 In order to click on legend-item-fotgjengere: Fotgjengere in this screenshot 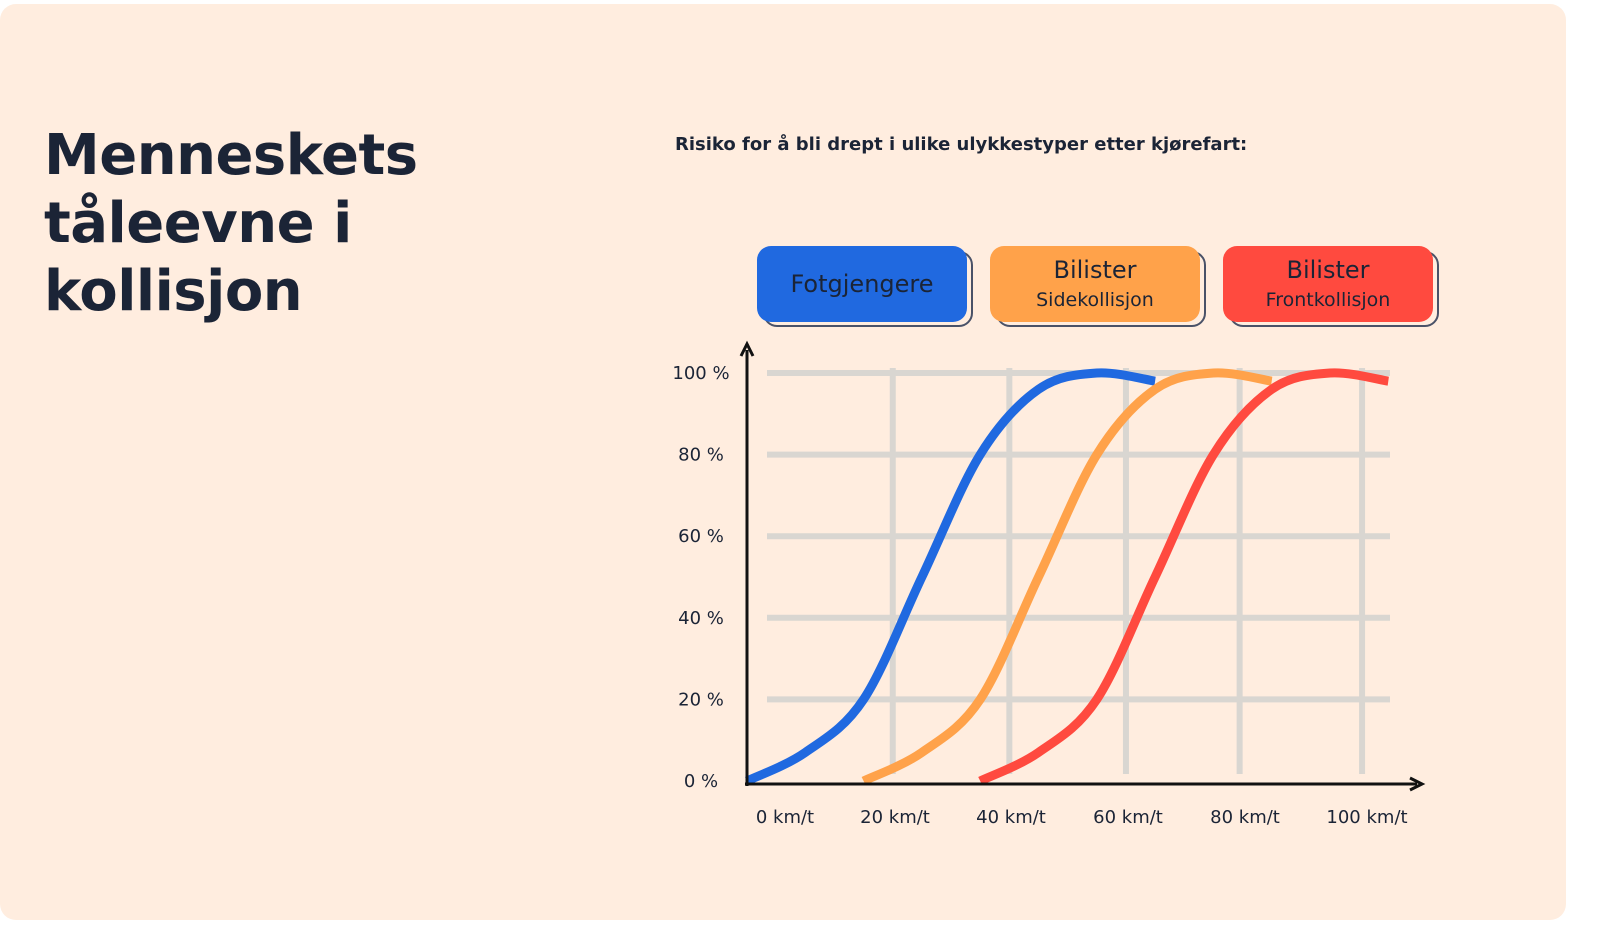, I will do `click(865, 286)`.